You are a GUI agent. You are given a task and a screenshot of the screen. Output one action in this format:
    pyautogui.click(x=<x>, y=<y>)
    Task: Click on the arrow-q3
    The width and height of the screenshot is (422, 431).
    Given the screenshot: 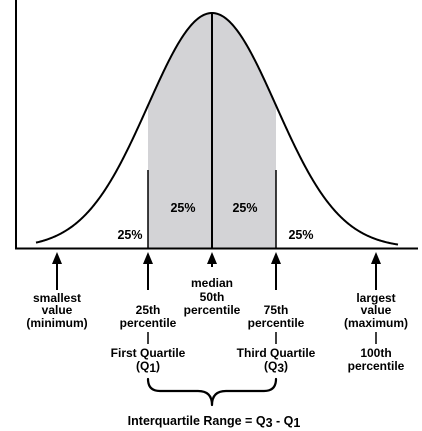 What is the action you would take?
    pyautogui.click(x=276, y=271)
    